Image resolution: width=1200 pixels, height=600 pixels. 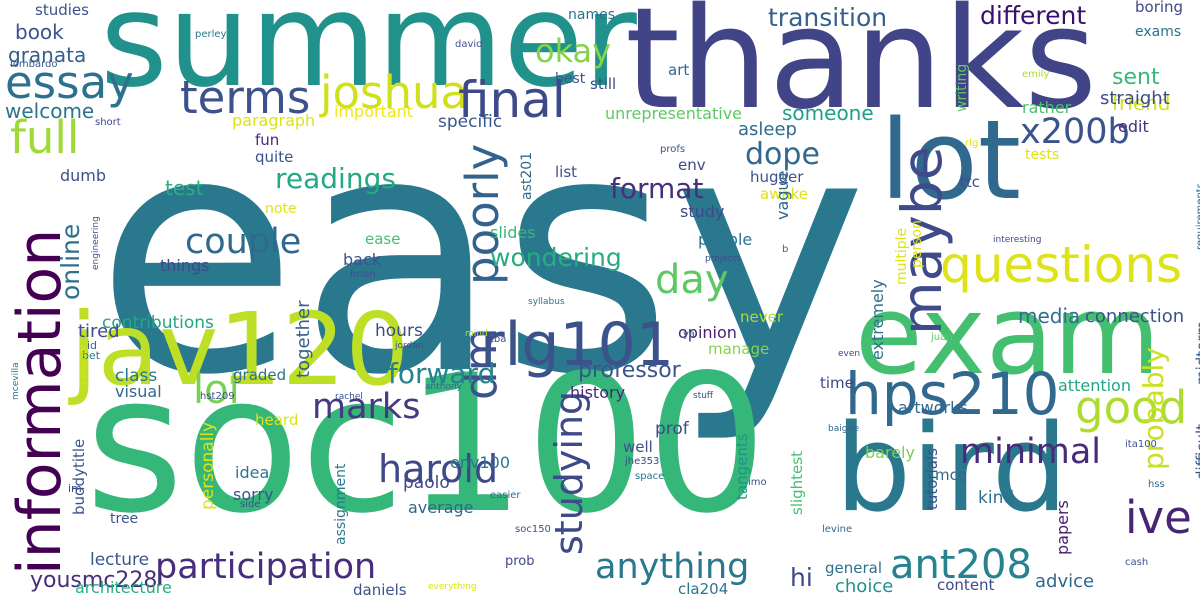 I want to click on word-brian: brian, so click(x=363, y=274).